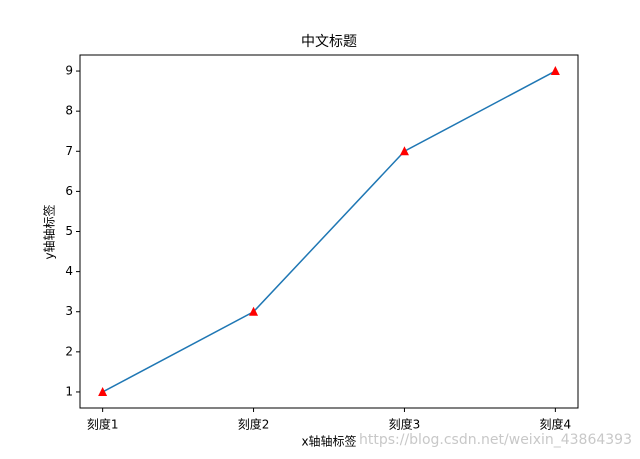  I want to click on y-axis-label: y轴轴标签, so click(49, 231).